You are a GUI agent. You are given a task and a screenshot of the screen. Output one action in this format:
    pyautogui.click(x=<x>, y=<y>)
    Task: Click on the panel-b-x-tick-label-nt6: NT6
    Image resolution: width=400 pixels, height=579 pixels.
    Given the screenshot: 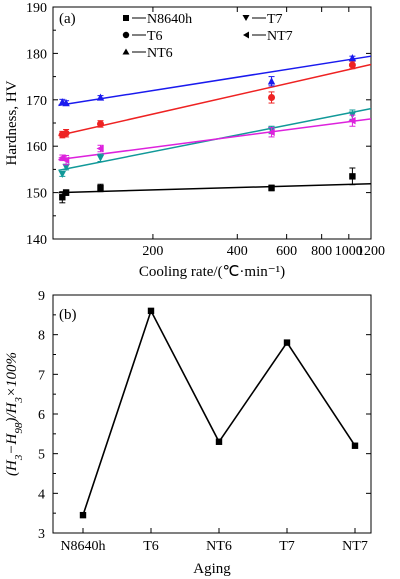 What is the action you would take?
    pyautogui.click(x=219, y=546)
    